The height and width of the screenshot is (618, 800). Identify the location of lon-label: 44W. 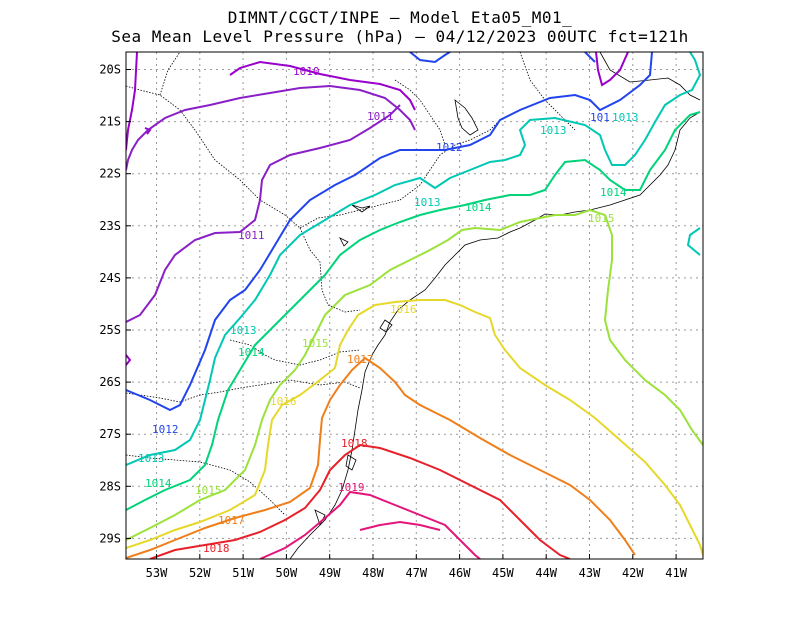
(546, 573).